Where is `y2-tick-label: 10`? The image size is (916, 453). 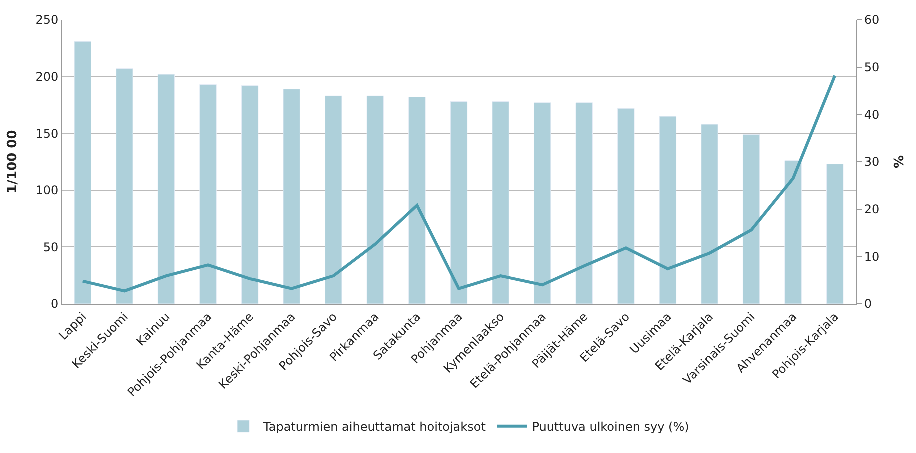 y2-tick-label: 10 is located at coordinates (872, 257).